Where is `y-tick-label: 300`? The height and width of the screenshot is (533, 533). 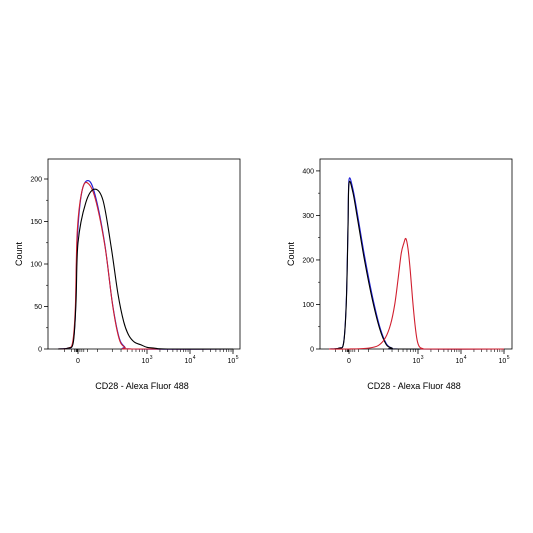
y-tick-label: 300 is located at coordinates (308, 216).